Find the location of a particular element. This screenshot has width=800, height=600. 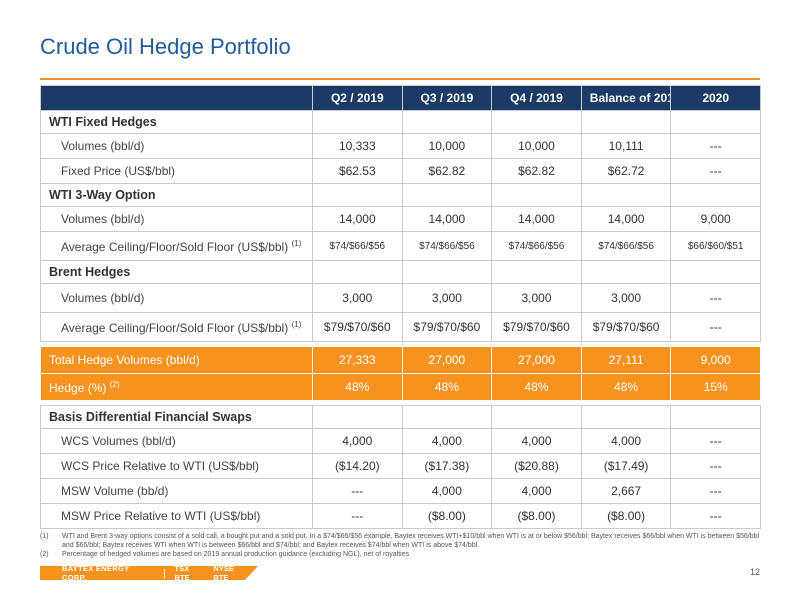

footer-brand-bar: BAYTEX ENERGY CORP. TSX BTE NYSE BTE is located at coordinates (149, 573).